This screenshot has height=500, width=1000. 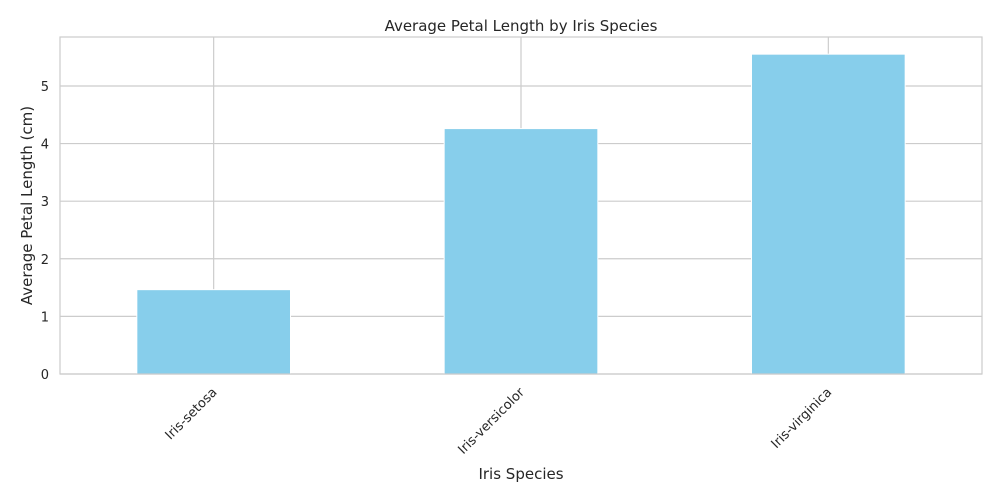 I want to click on x-tick-labels: Iris-setosa Iris-versicolor Iris-virginica, so click(x=499, y=421).